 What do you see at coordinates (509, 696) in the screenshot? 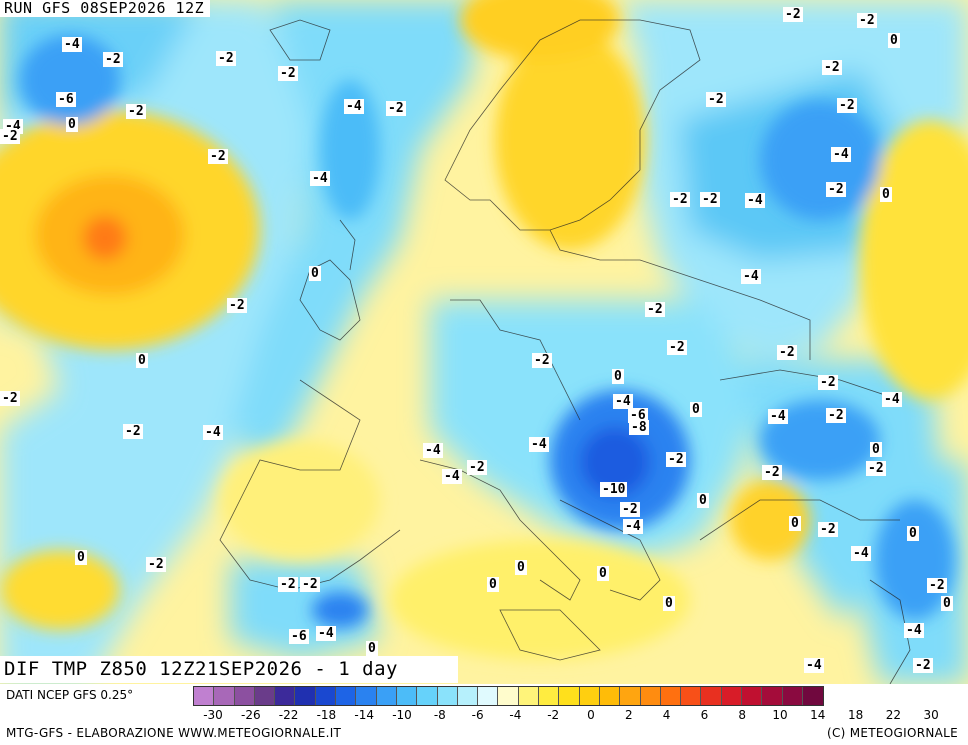
I see `color-scale` at bounding box center [509, 696].